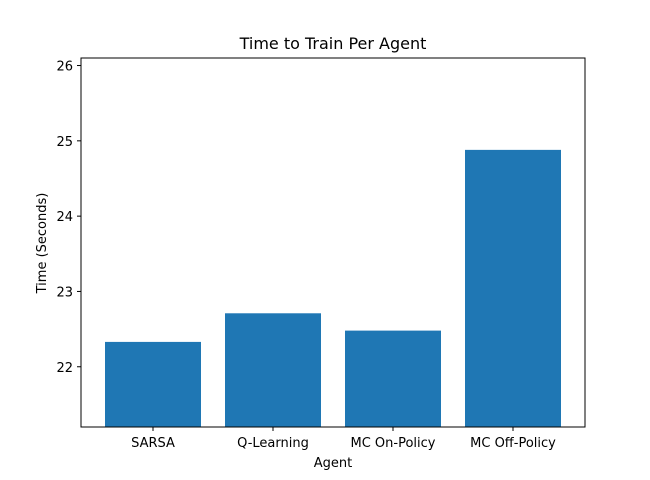 The height and width of the screenshot is (480, 650). Describe the element at coordinates (513, 288) in the screenshot. I see `bar-mc-off-policy` at that location.